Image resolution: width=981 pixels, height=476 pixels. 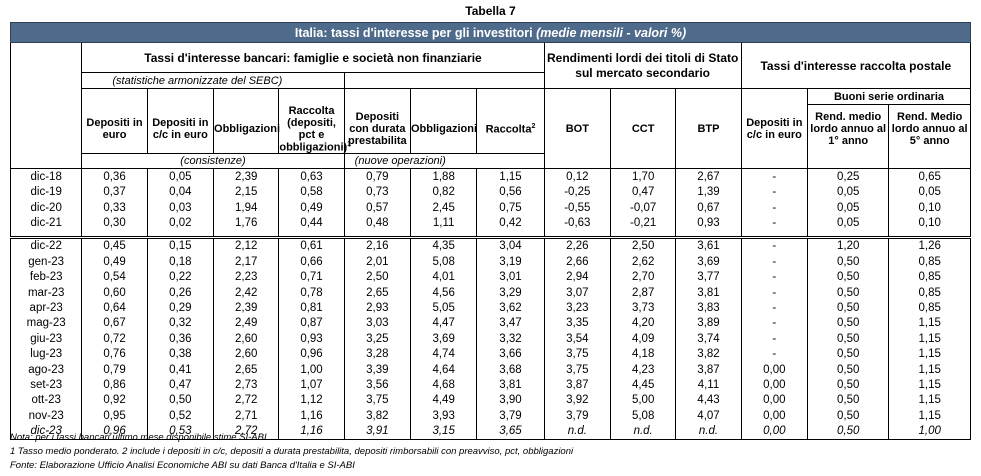 I want to click on table-cell: 0,73, so click(x=378, y=192).